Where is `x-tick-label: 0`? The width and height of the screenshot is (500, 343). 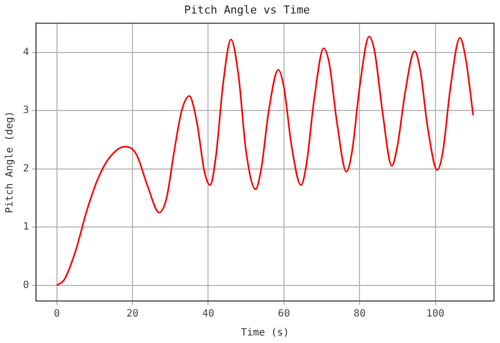
x-tick-label: 0 is located at coordinates (57, 314).